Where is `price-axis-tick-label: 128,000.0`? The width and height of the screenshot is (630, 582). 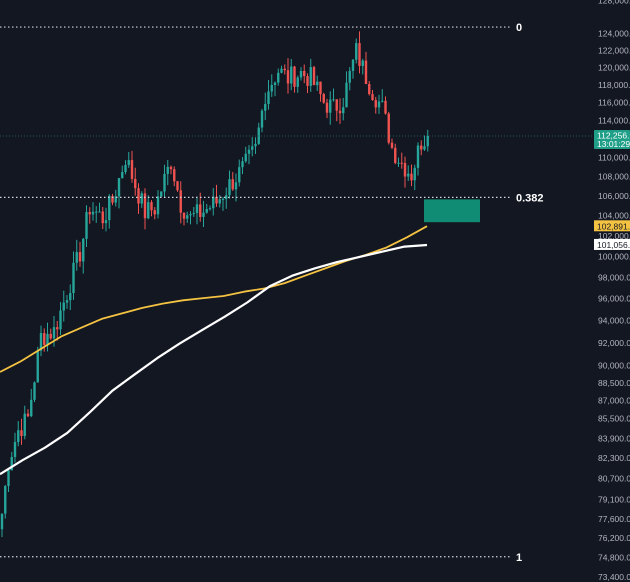
price-axis-tick-label: 128,000.0 is located at coordinates (614, 3).